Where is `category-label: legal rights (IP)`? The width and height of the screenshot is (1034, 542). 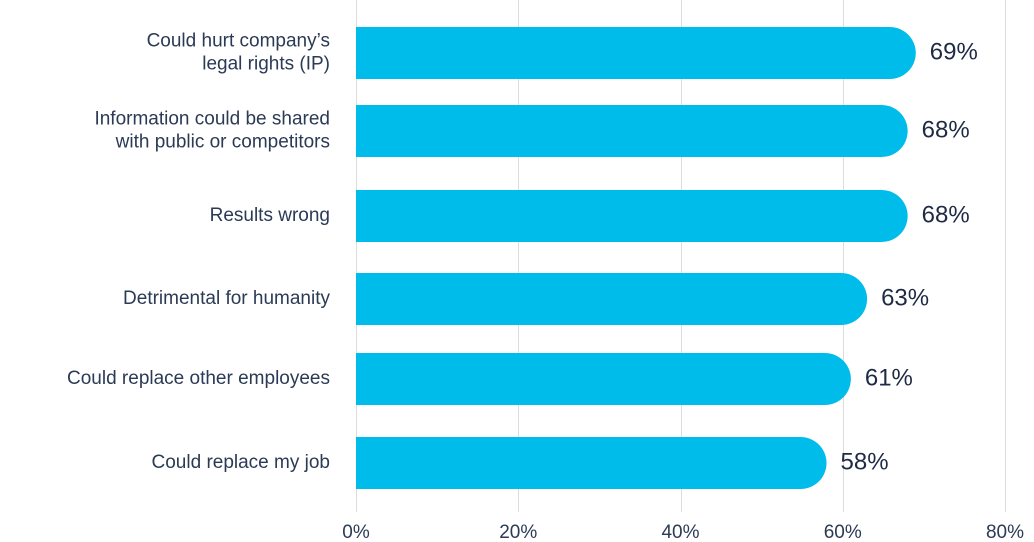
category-label: legal rights (IP) is located at coordinates (266, 64).